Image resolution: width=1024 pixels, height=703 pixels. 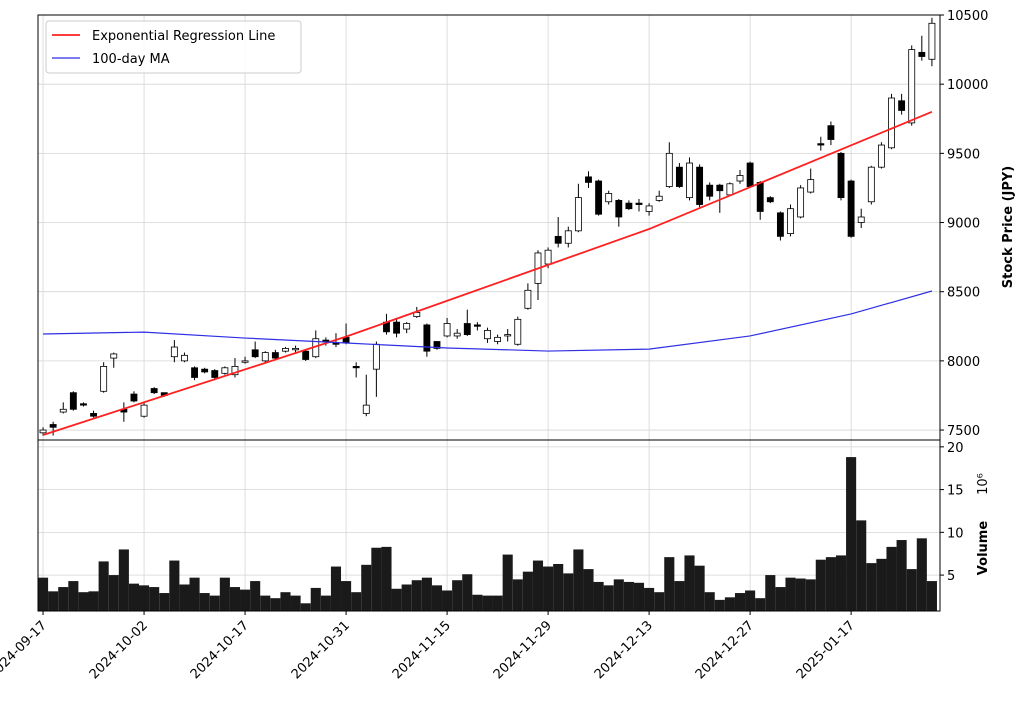 What do you see at coordinates (131, 59) in the screenshot?
I see `legend-label: 100-day MA` at bounding box center [131, 59].